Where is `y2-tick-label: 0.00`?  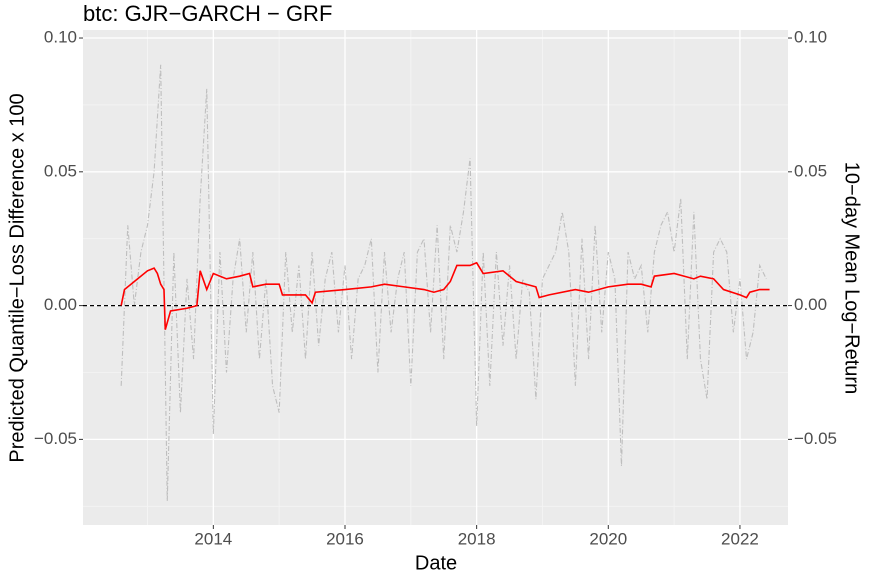 y2-tick-label: 0.00 is located at coordinates (810, 304).